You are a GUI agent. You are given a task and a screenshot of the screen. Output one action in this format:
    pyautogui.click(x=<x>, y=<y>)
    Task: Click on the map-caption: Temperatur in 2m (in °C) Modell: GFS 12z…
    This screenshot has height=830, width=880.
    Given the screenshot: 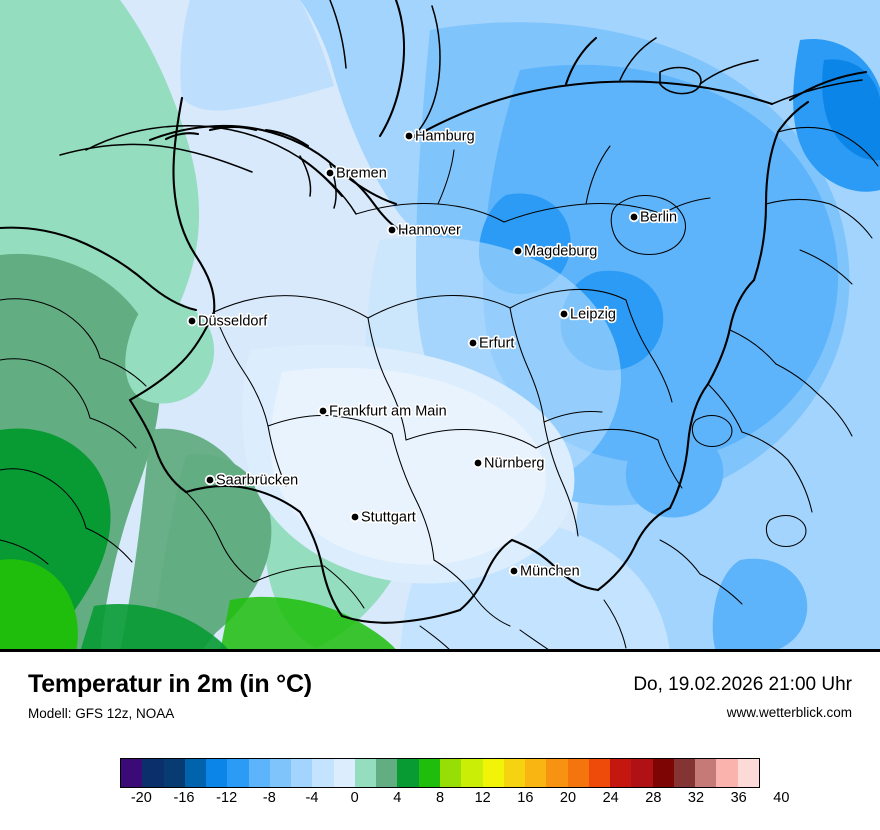 What is the action you would take?
    pyautogui.click(x=440, y=698)
    